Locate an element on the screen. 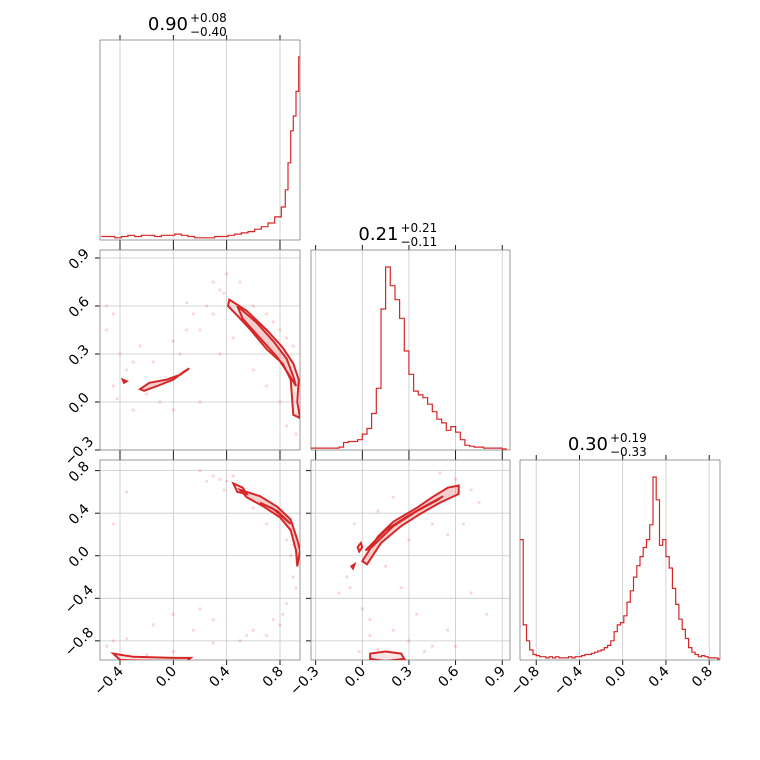 The image size is (760, 760). x-tick-label: 0.9 is located at coordinates (495, 677).